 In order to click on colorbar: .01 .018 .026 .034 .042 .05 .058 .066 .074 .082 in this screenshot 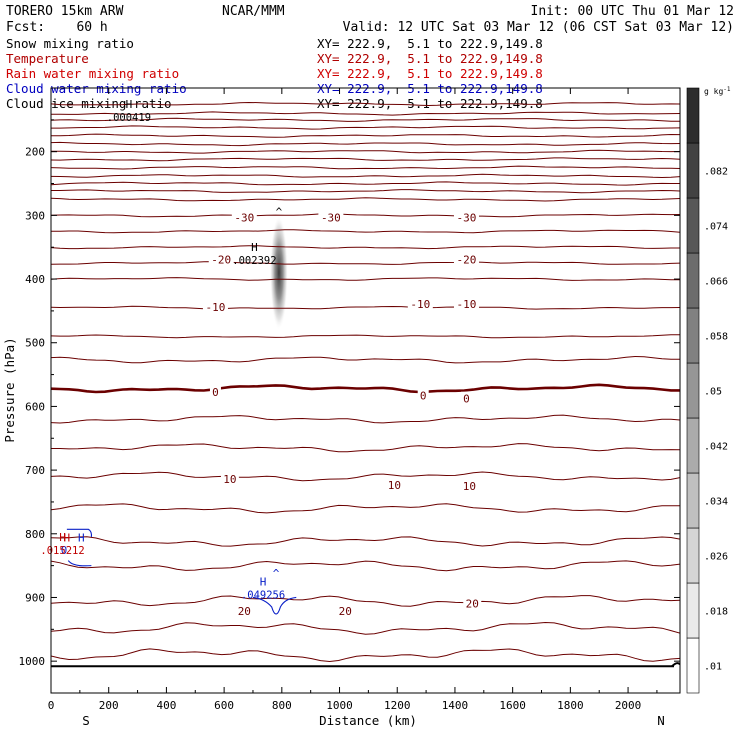, I will do `click(707, 390)`.